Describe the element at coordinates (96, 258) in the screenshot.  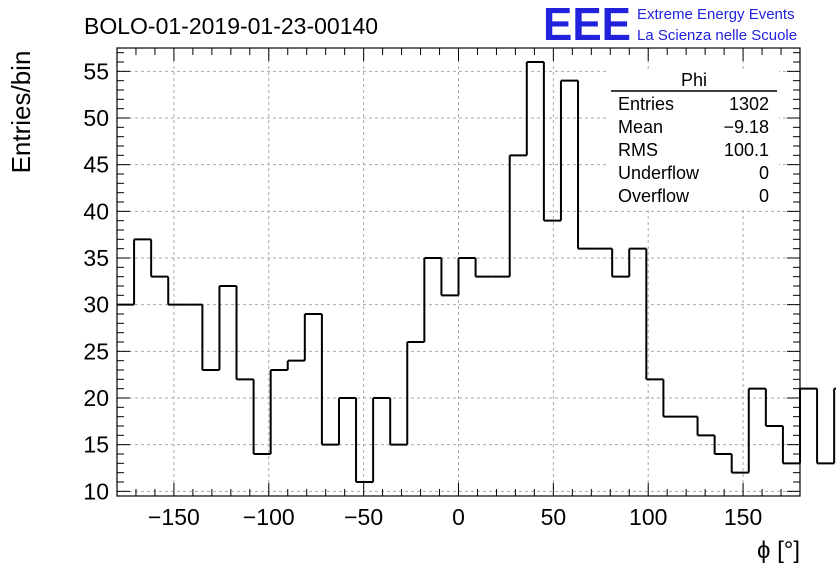
I see `y-tick-label: 35` at that location.